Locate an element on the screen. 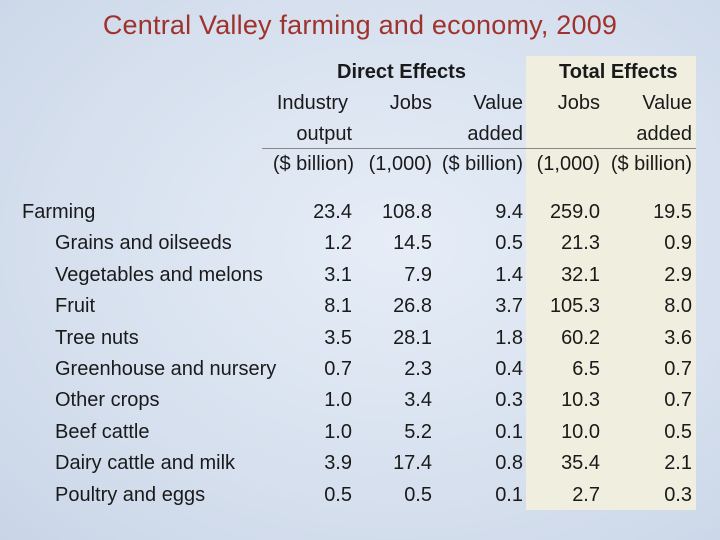  cell-total-value-added: 0.9 is located at coordinates (678, 243).